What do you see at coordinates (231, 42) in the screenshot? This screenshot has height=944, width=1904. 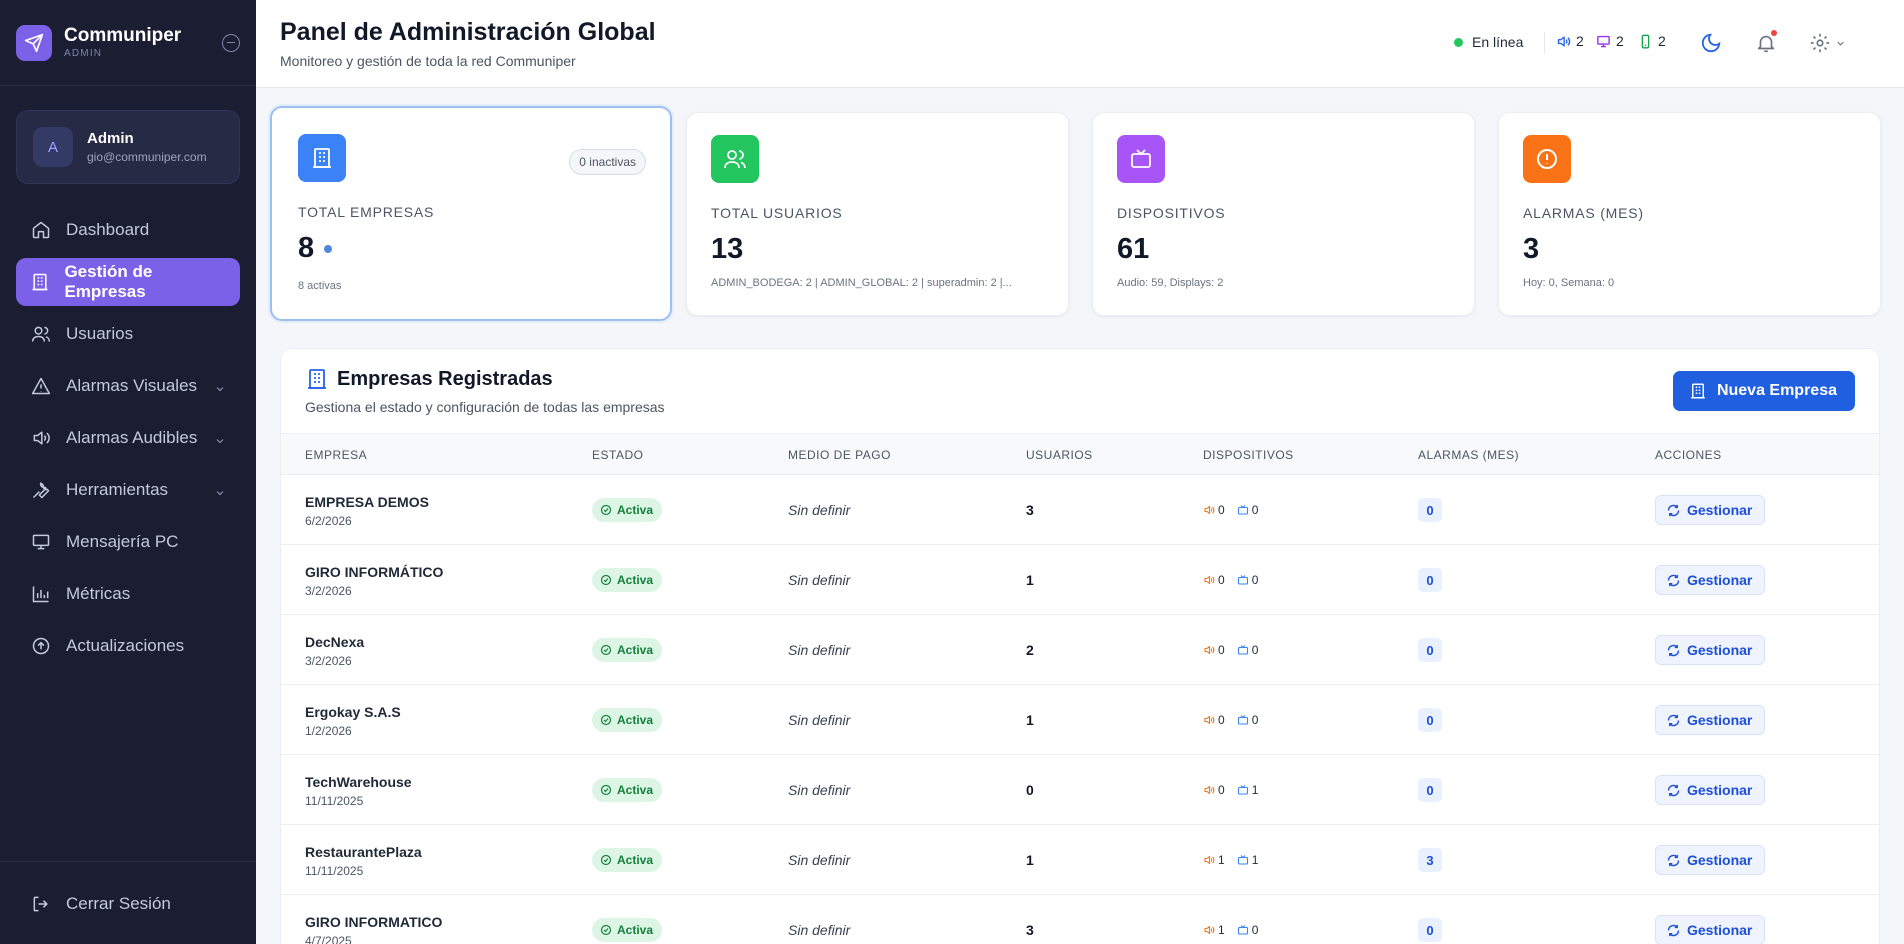 I see `collapse-sidebar-icon` at bounding box center [231, 42].